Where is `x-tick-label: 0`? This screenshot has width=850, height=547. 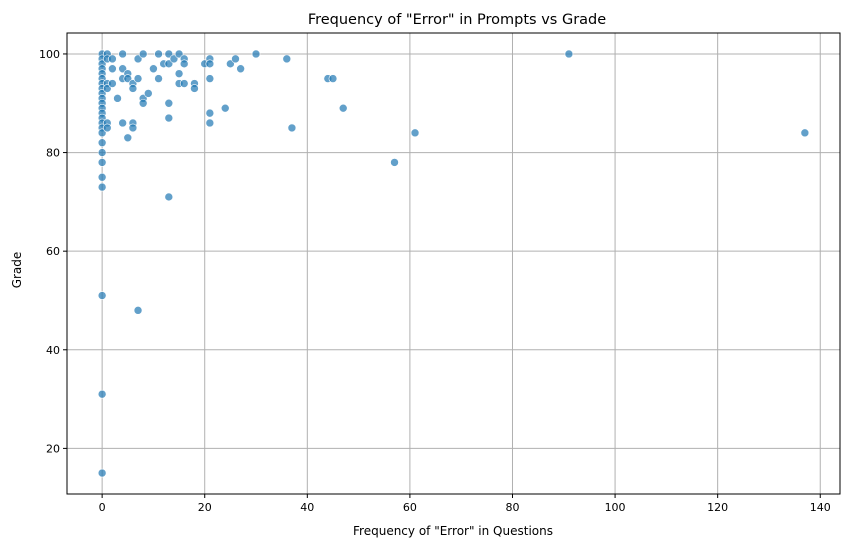
x-tick-label: 0 is located at coordinates (102, 507).